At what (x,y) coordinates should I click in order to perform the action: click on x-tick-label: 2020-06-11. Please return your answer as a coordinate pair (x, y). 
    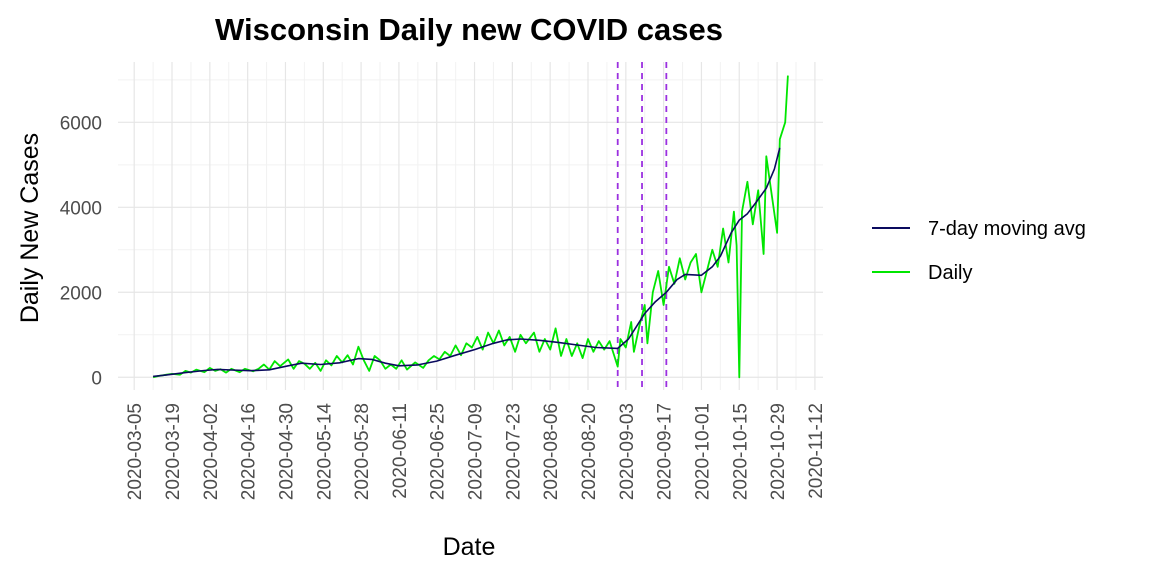
    Looking at the image, I should click on (400, 451).